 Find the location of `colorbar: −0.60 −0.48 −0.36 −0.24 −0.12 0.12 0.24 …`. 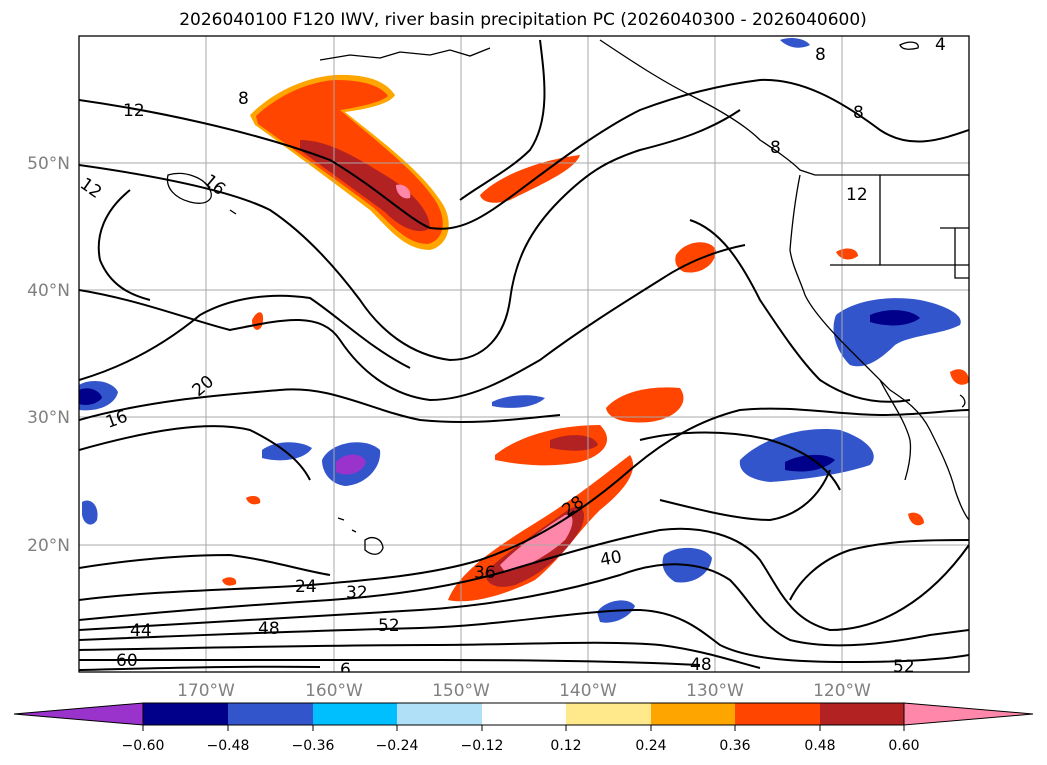

colorbar: −0.60 −0.48 −0.36 −0.24 −0.12 0.12 0.24 … is located at coordinates (523, 728).